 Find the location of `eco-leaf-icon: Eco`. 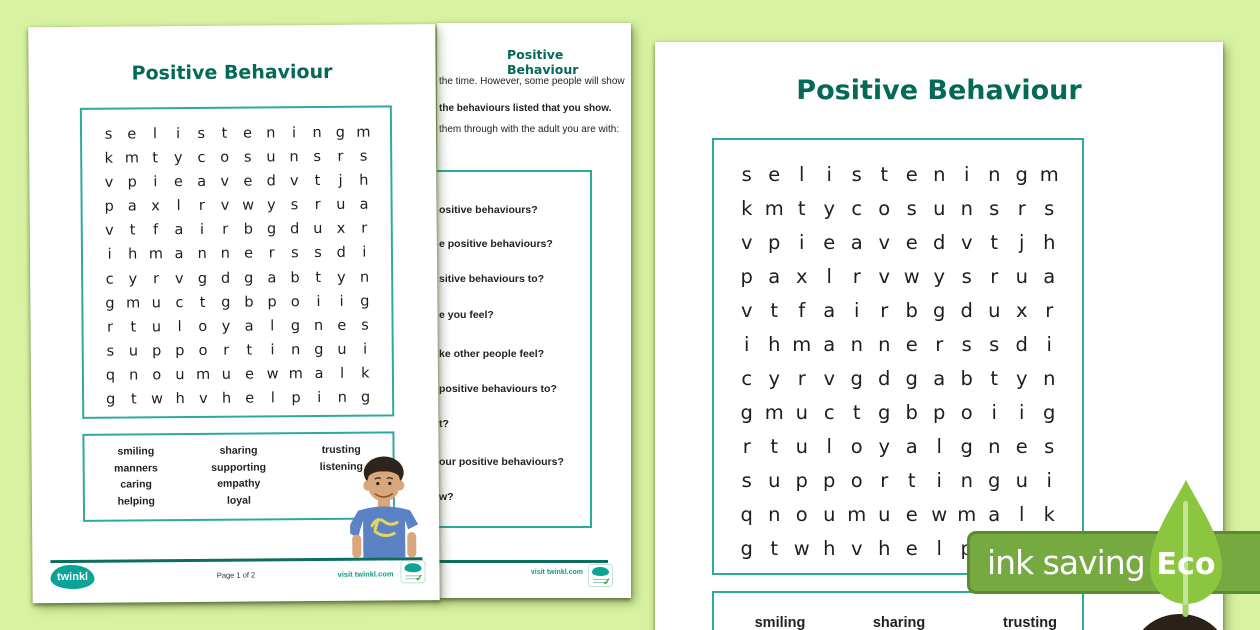

eco-leaf-icon: Eco is located at coordinates (1186, 548).